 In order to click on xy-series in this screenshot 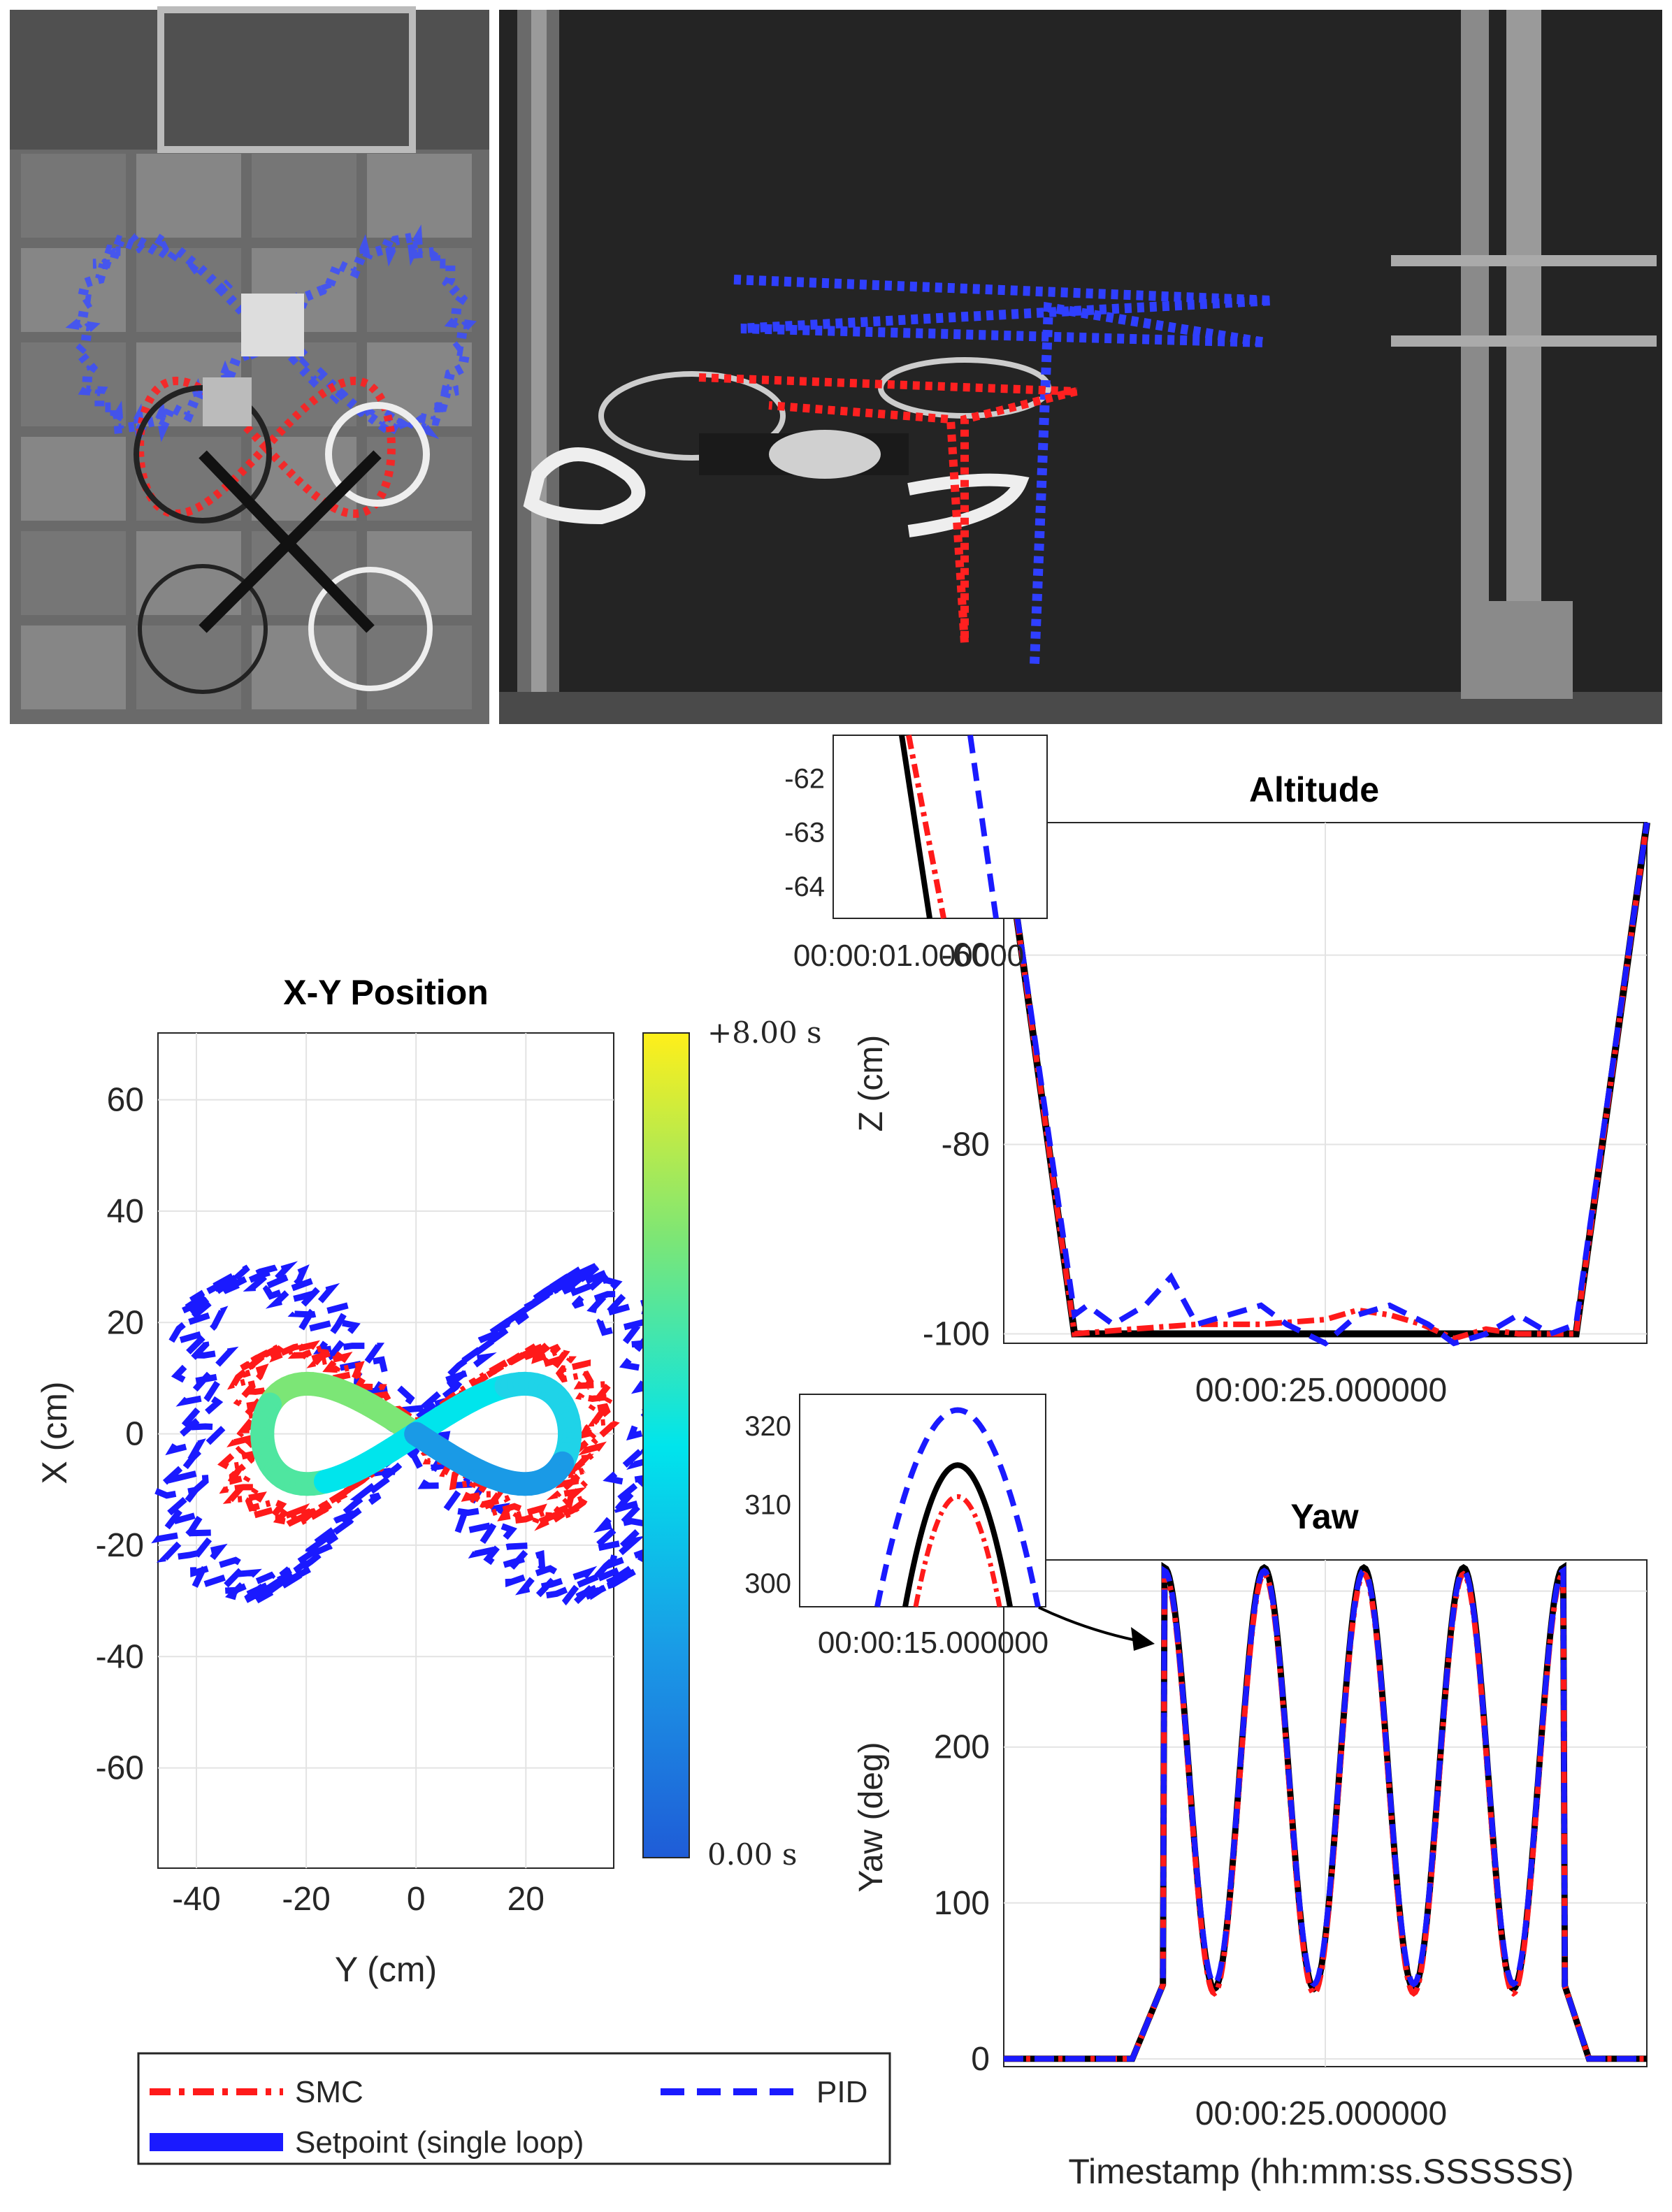, I will do `click(419, 1433)`.